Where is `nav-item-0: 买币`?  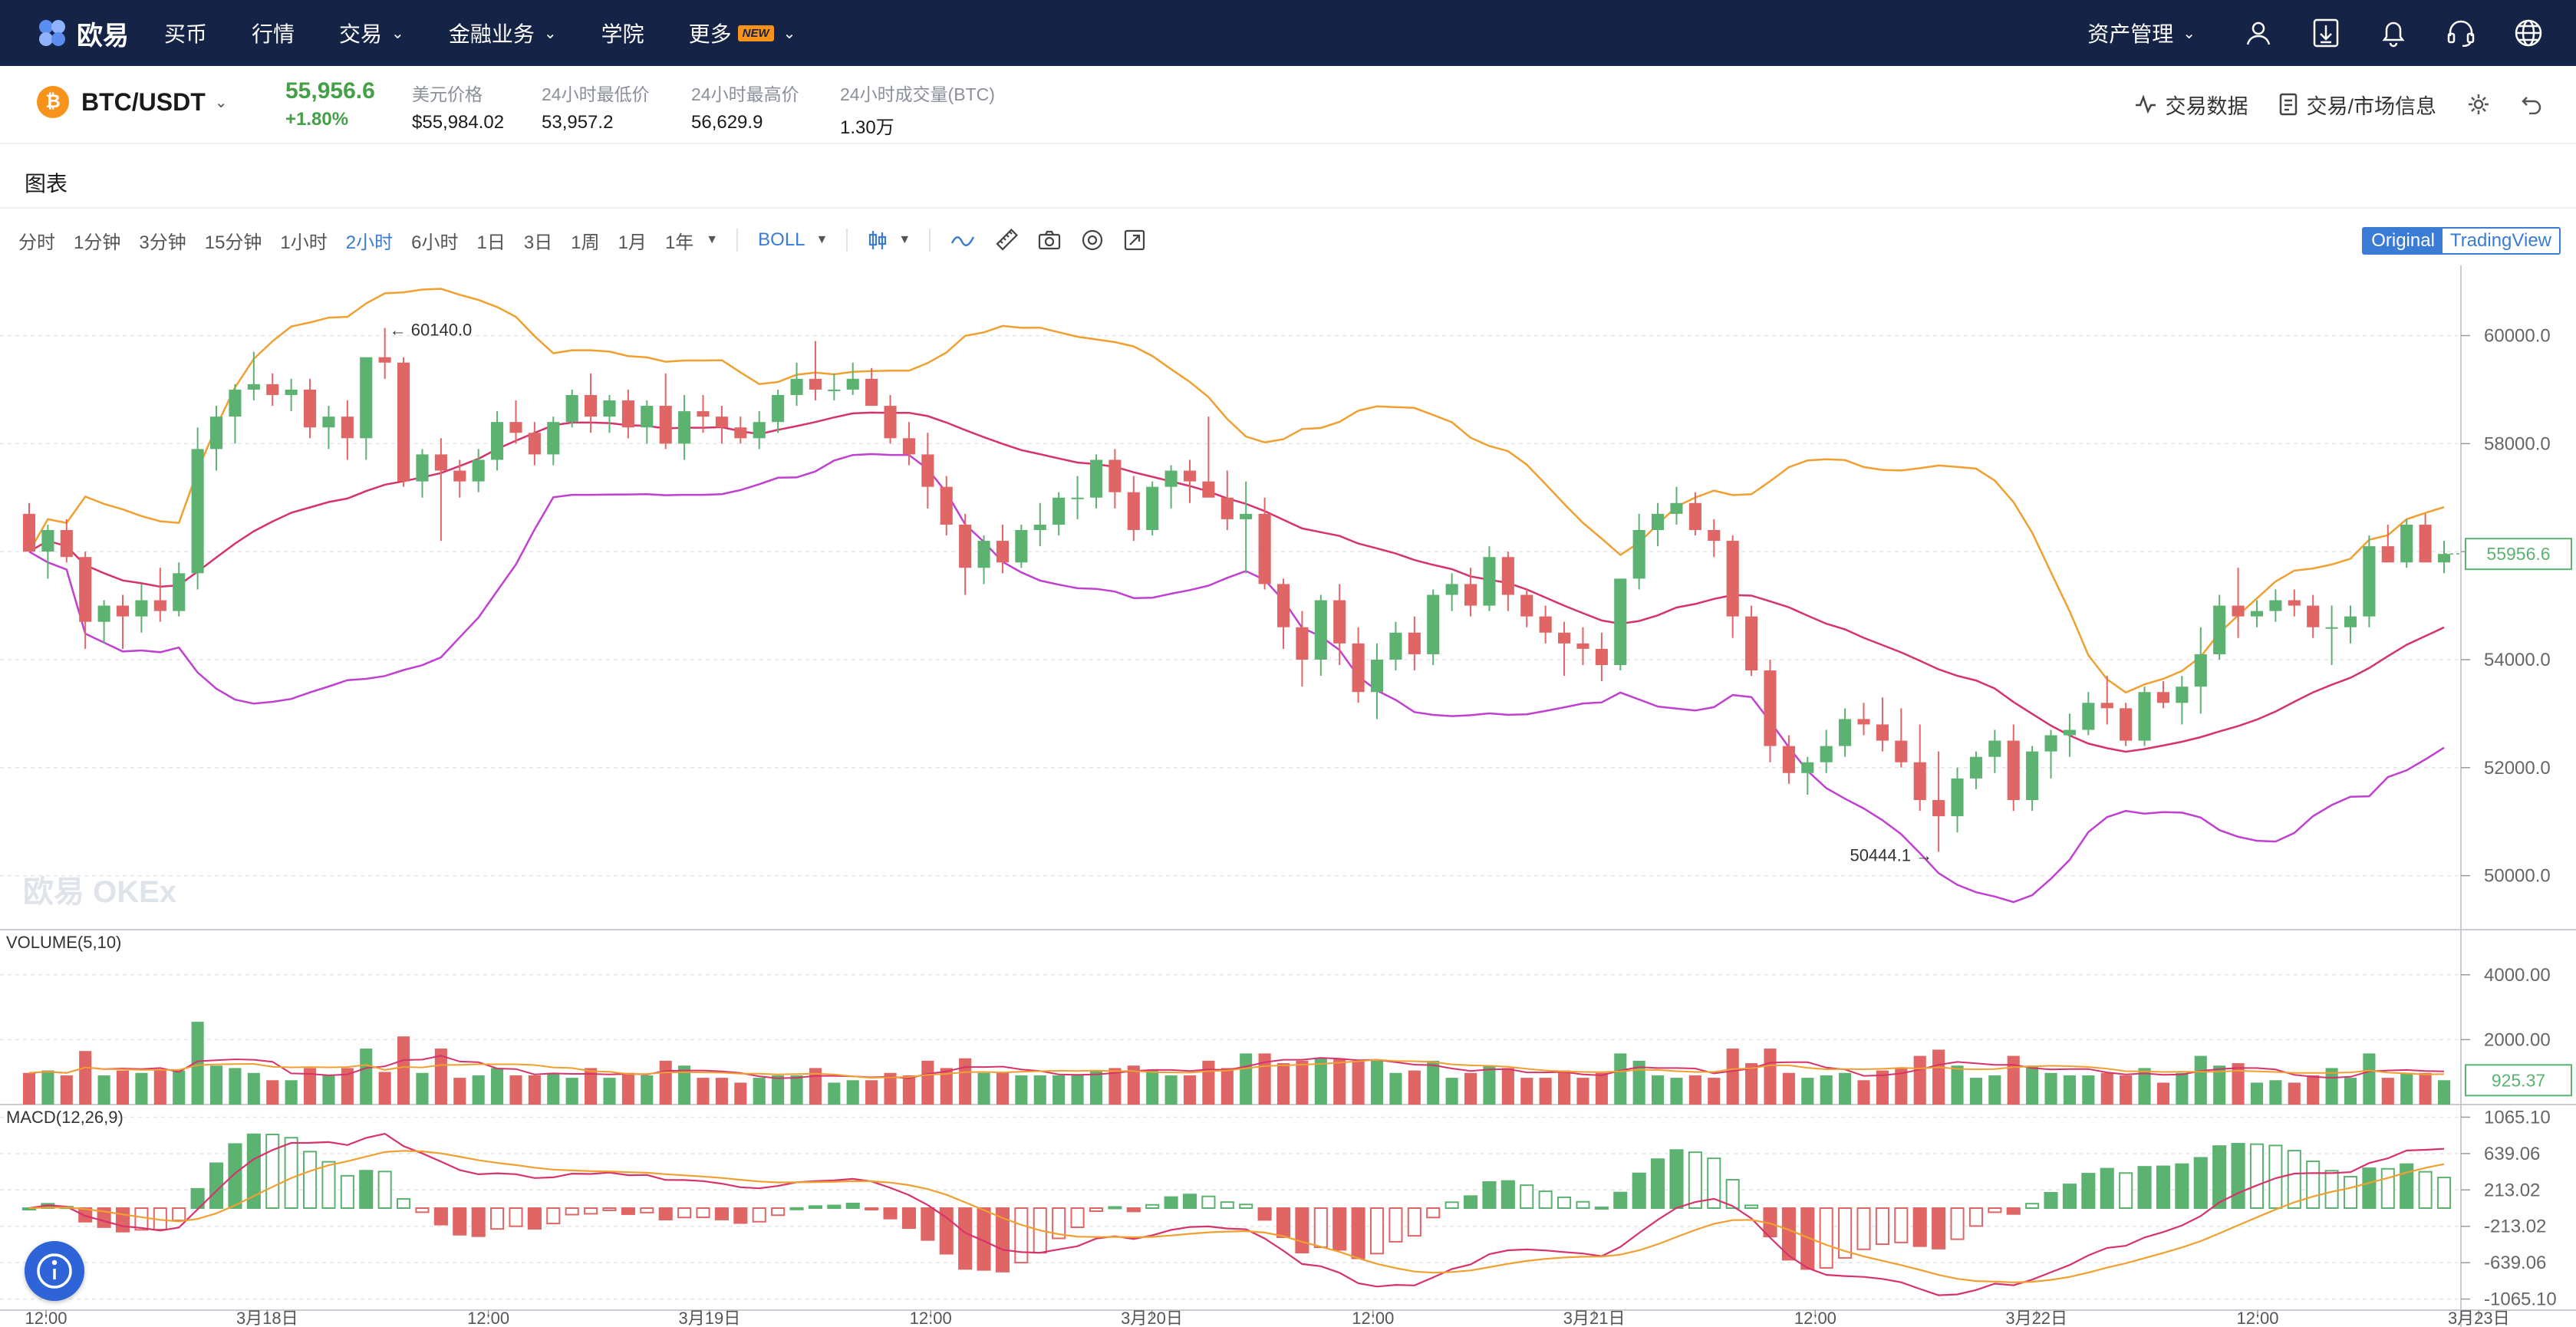 nav-item-0: 买币 is located at coordinates (185, 33).